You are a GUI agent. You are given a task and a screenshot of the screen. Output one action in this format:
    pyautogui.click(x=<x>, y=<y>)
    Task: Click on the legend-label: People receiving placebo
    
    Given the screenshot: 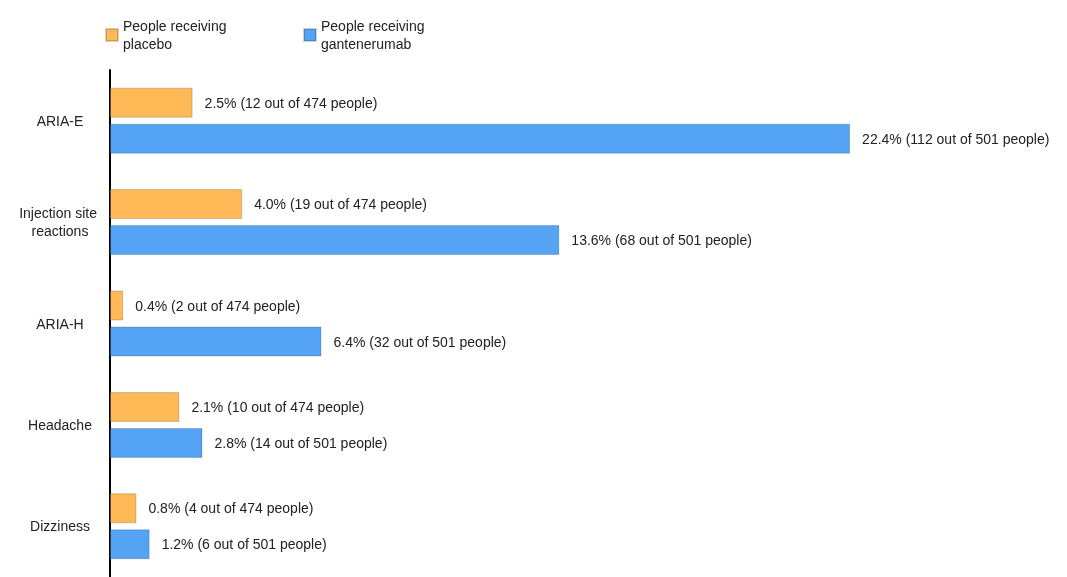 What is the action you would take?
    pyautogui.click(x=177, y=35)
    